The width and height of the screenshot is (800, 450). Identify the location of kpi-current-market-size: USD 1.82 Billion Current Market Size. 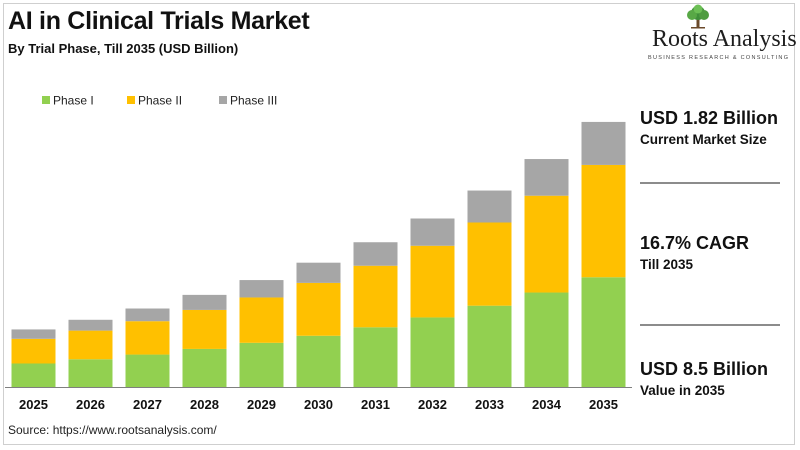
(709, 127).